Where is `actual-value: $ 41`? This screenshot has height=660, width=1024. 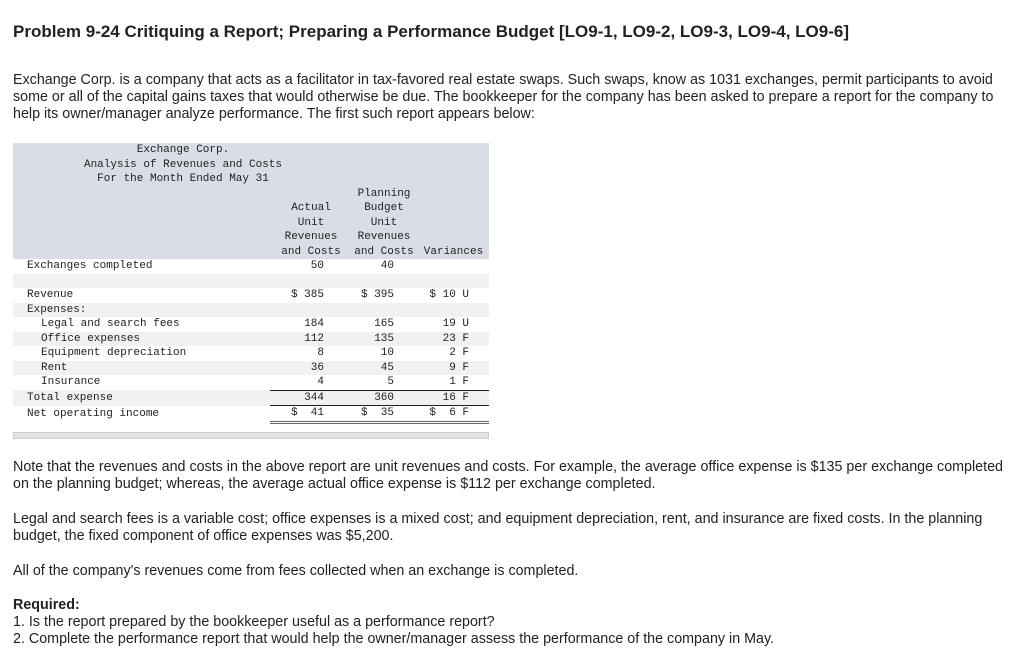
actual-value: $ 41 is located at coordinates (308, 414).